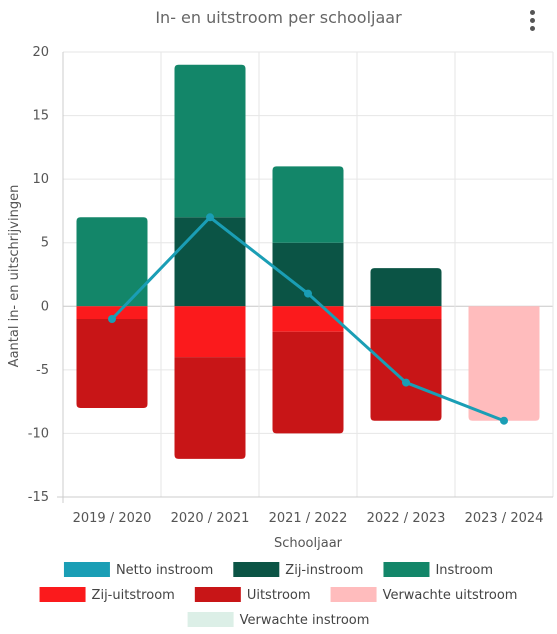 The height and width of the screenshot is (634, 557). Describe the element at coordinates (464, 570) in the screenshot. I see `legend-label: Instroom` at that location.